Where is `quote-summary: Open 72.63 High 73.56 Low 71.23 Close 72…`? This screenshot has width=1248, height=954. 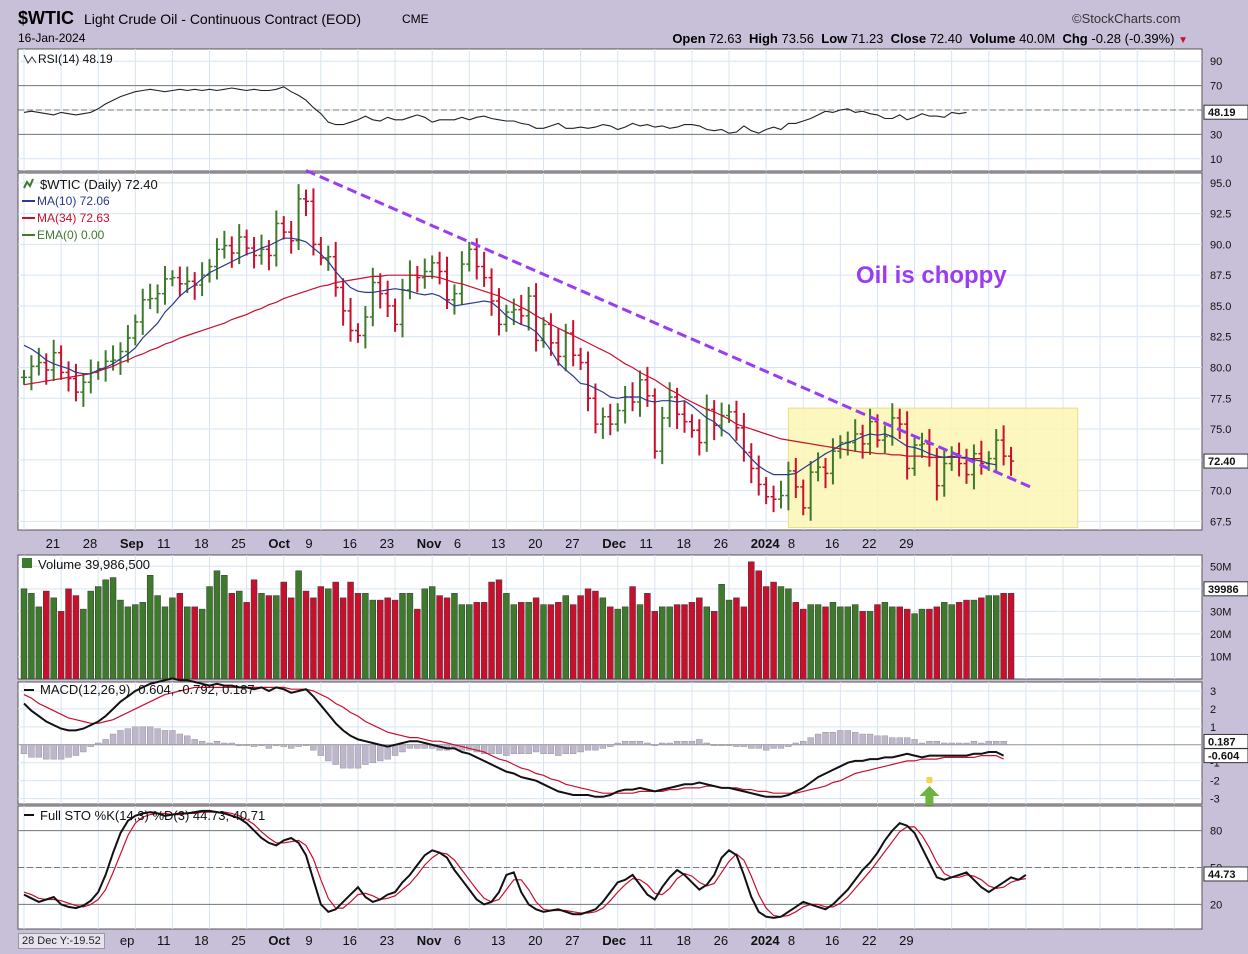 quote-summary: Open 72.63 High 73.56 Low 71.23 Close 72… is located at coordinates (930, 38).